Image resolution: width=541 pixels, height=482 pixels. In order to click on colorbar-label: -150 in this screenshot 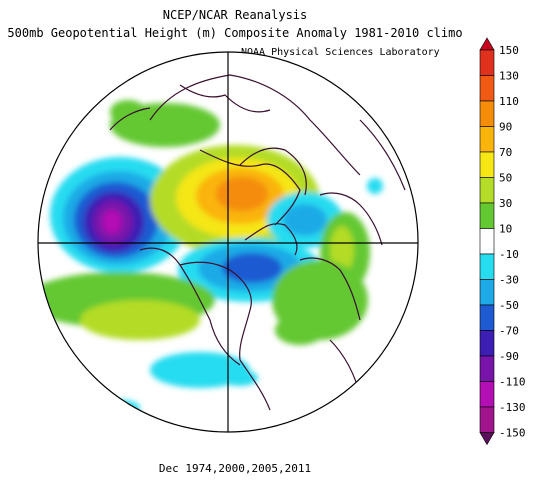, I will do `click(512, 433)`.